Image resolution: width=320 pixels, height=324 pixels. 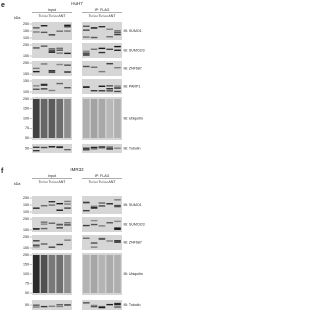 I want to click on blot-label: IB: Tubulin, so click(x=132, y=305).